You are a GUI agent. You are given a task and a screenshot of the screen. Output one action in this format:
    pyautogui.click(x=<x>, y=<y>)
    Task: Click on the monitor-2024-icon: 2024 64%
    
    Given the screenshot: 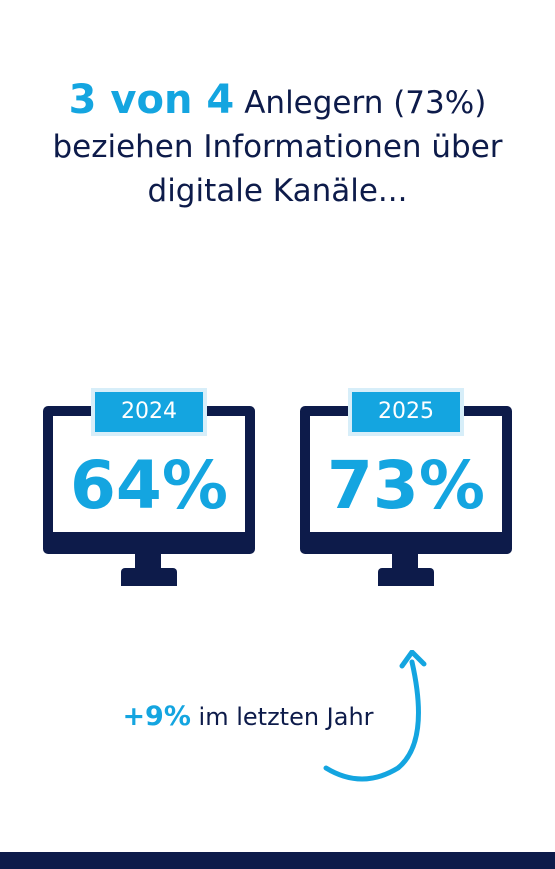 What is the action you would take?
    pyautogui.click(x=149, y=488)
    